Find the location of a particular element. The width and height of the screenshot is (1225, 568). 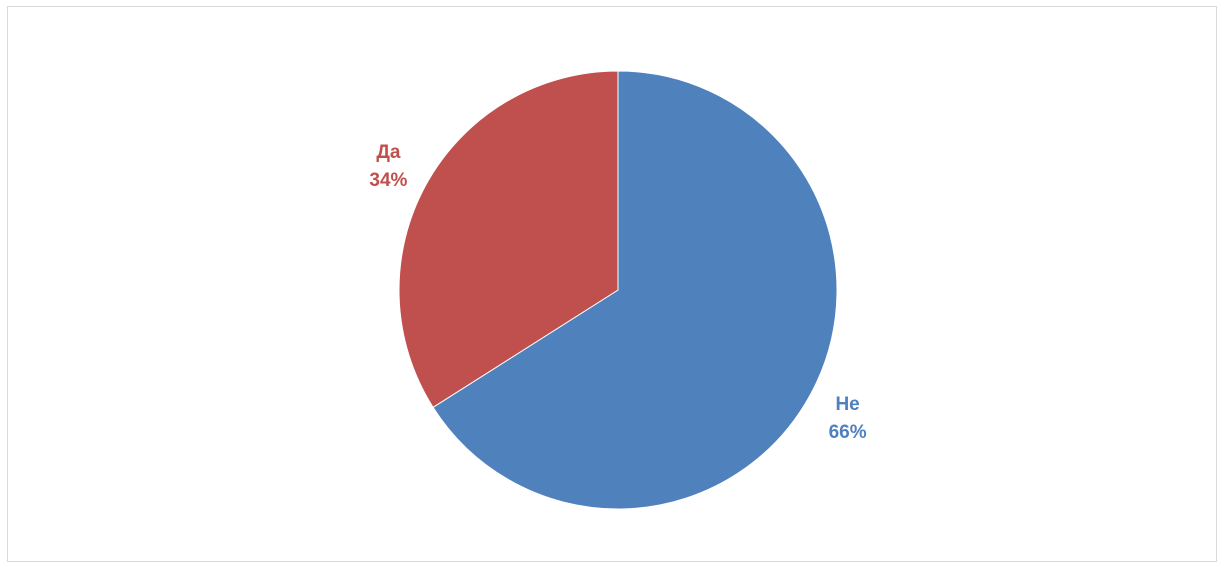

slice-label-ne-name: Не is located at coordinates (847, 404).